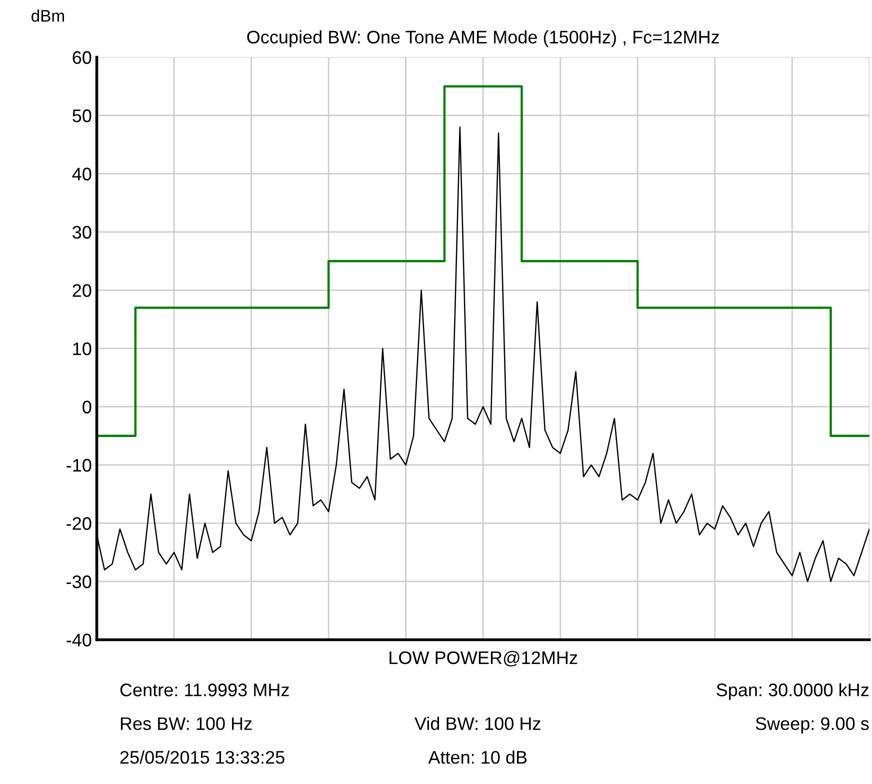 This screenshot has height=784, width=872. I want to click on y-tick-label: 30, so click(82, 232).